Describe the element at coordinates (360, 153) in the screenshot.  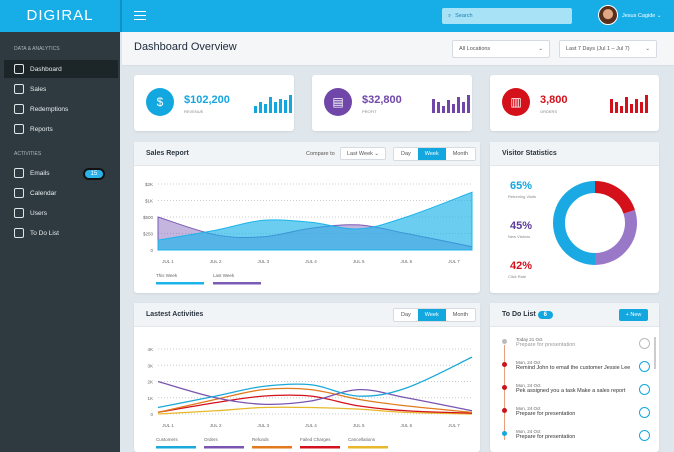
I see `compare-value: Last Week` at that location.